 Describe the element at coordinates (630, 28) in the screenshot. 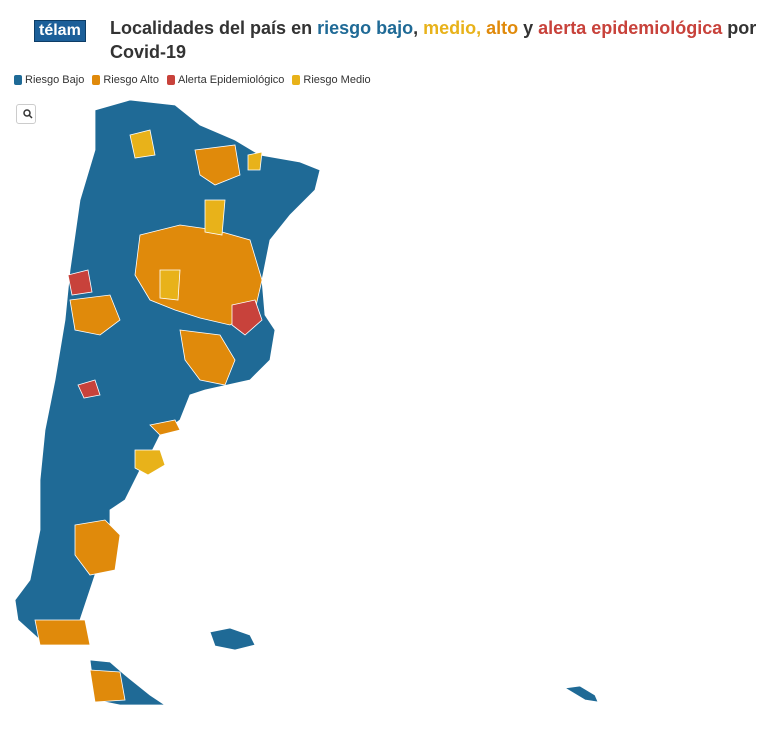

I see `title-part: alerta epidemiológica` at that location.